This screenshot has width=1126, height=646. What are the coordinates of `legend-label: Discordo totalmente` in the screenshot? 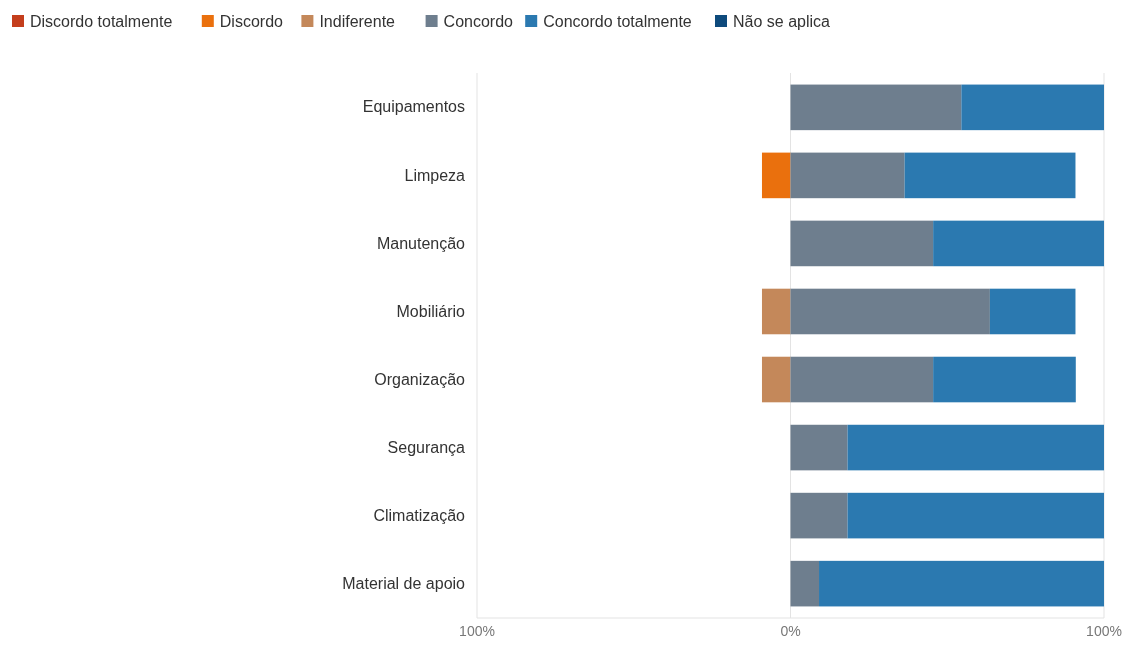 It's located at (101, 21).